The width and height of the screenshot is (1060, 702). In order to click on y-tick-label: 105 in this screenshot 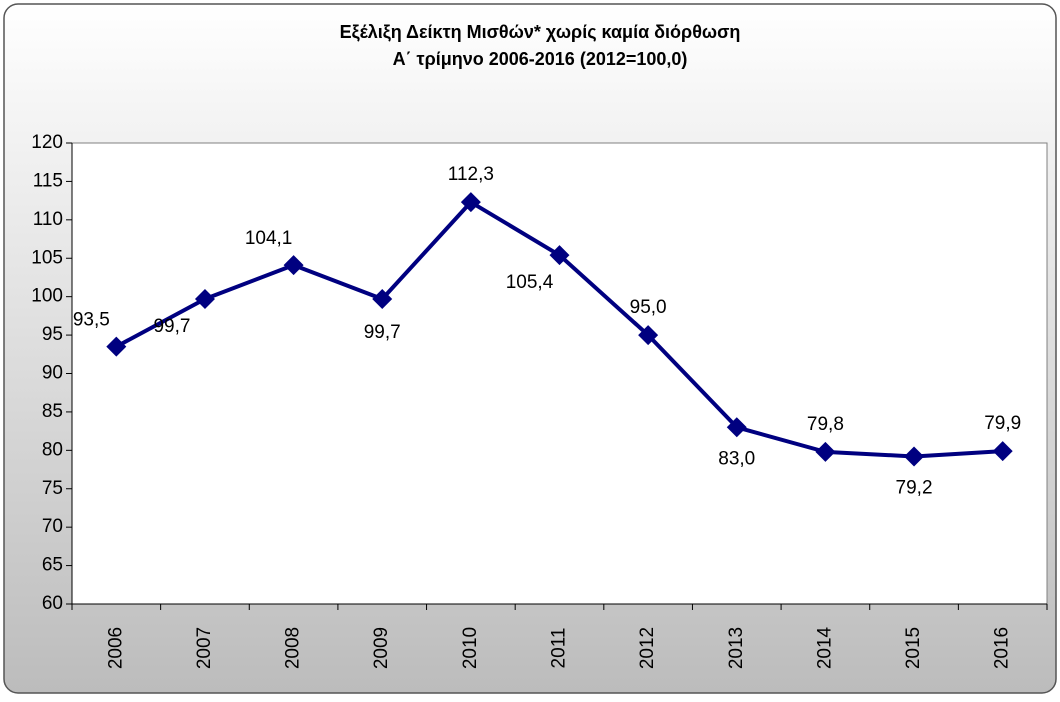, I will do `click(47, 257)`.